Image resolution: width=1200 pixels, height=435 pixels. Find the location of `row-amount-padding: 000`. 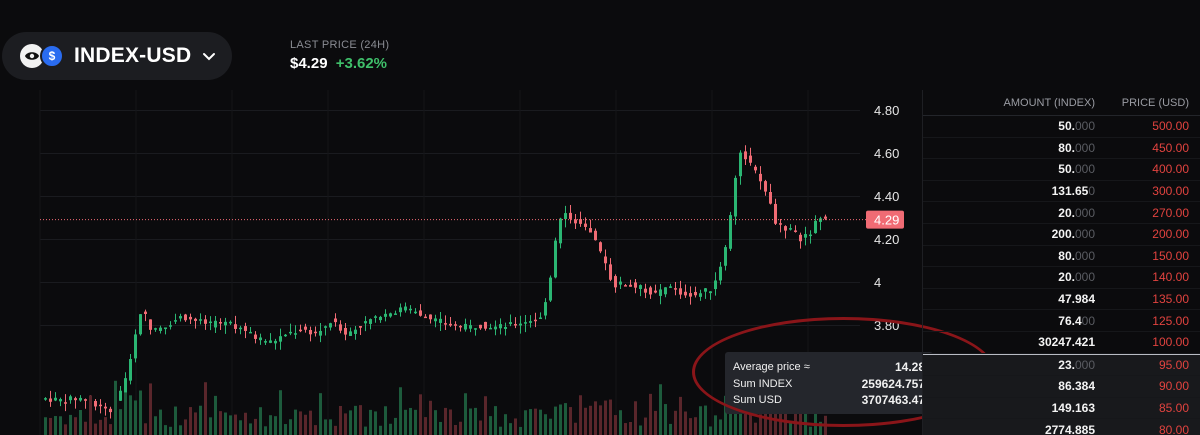

row-amount-padding: 000 is located at coordinates (1084, 364).